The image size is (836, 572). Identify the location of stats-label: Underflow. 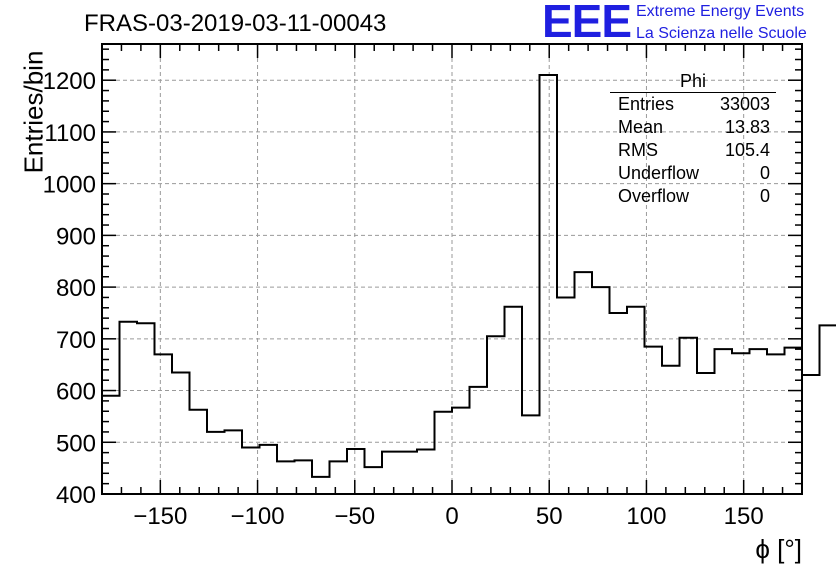
(659, 173).